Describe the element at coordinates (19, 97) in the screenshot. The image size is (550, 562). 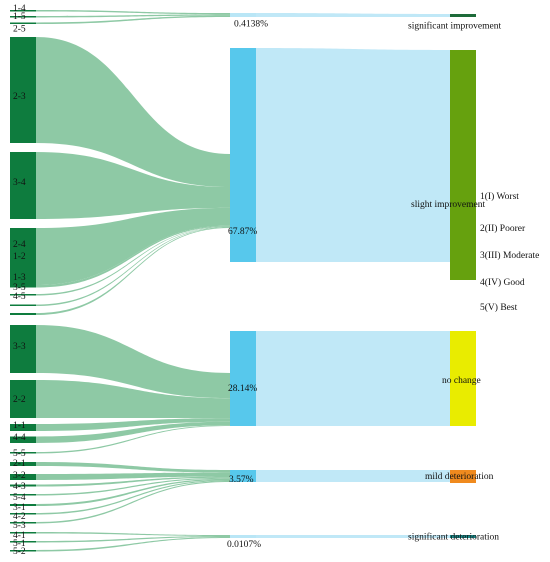
I see `source-label-2-3: 2-3` at that location.